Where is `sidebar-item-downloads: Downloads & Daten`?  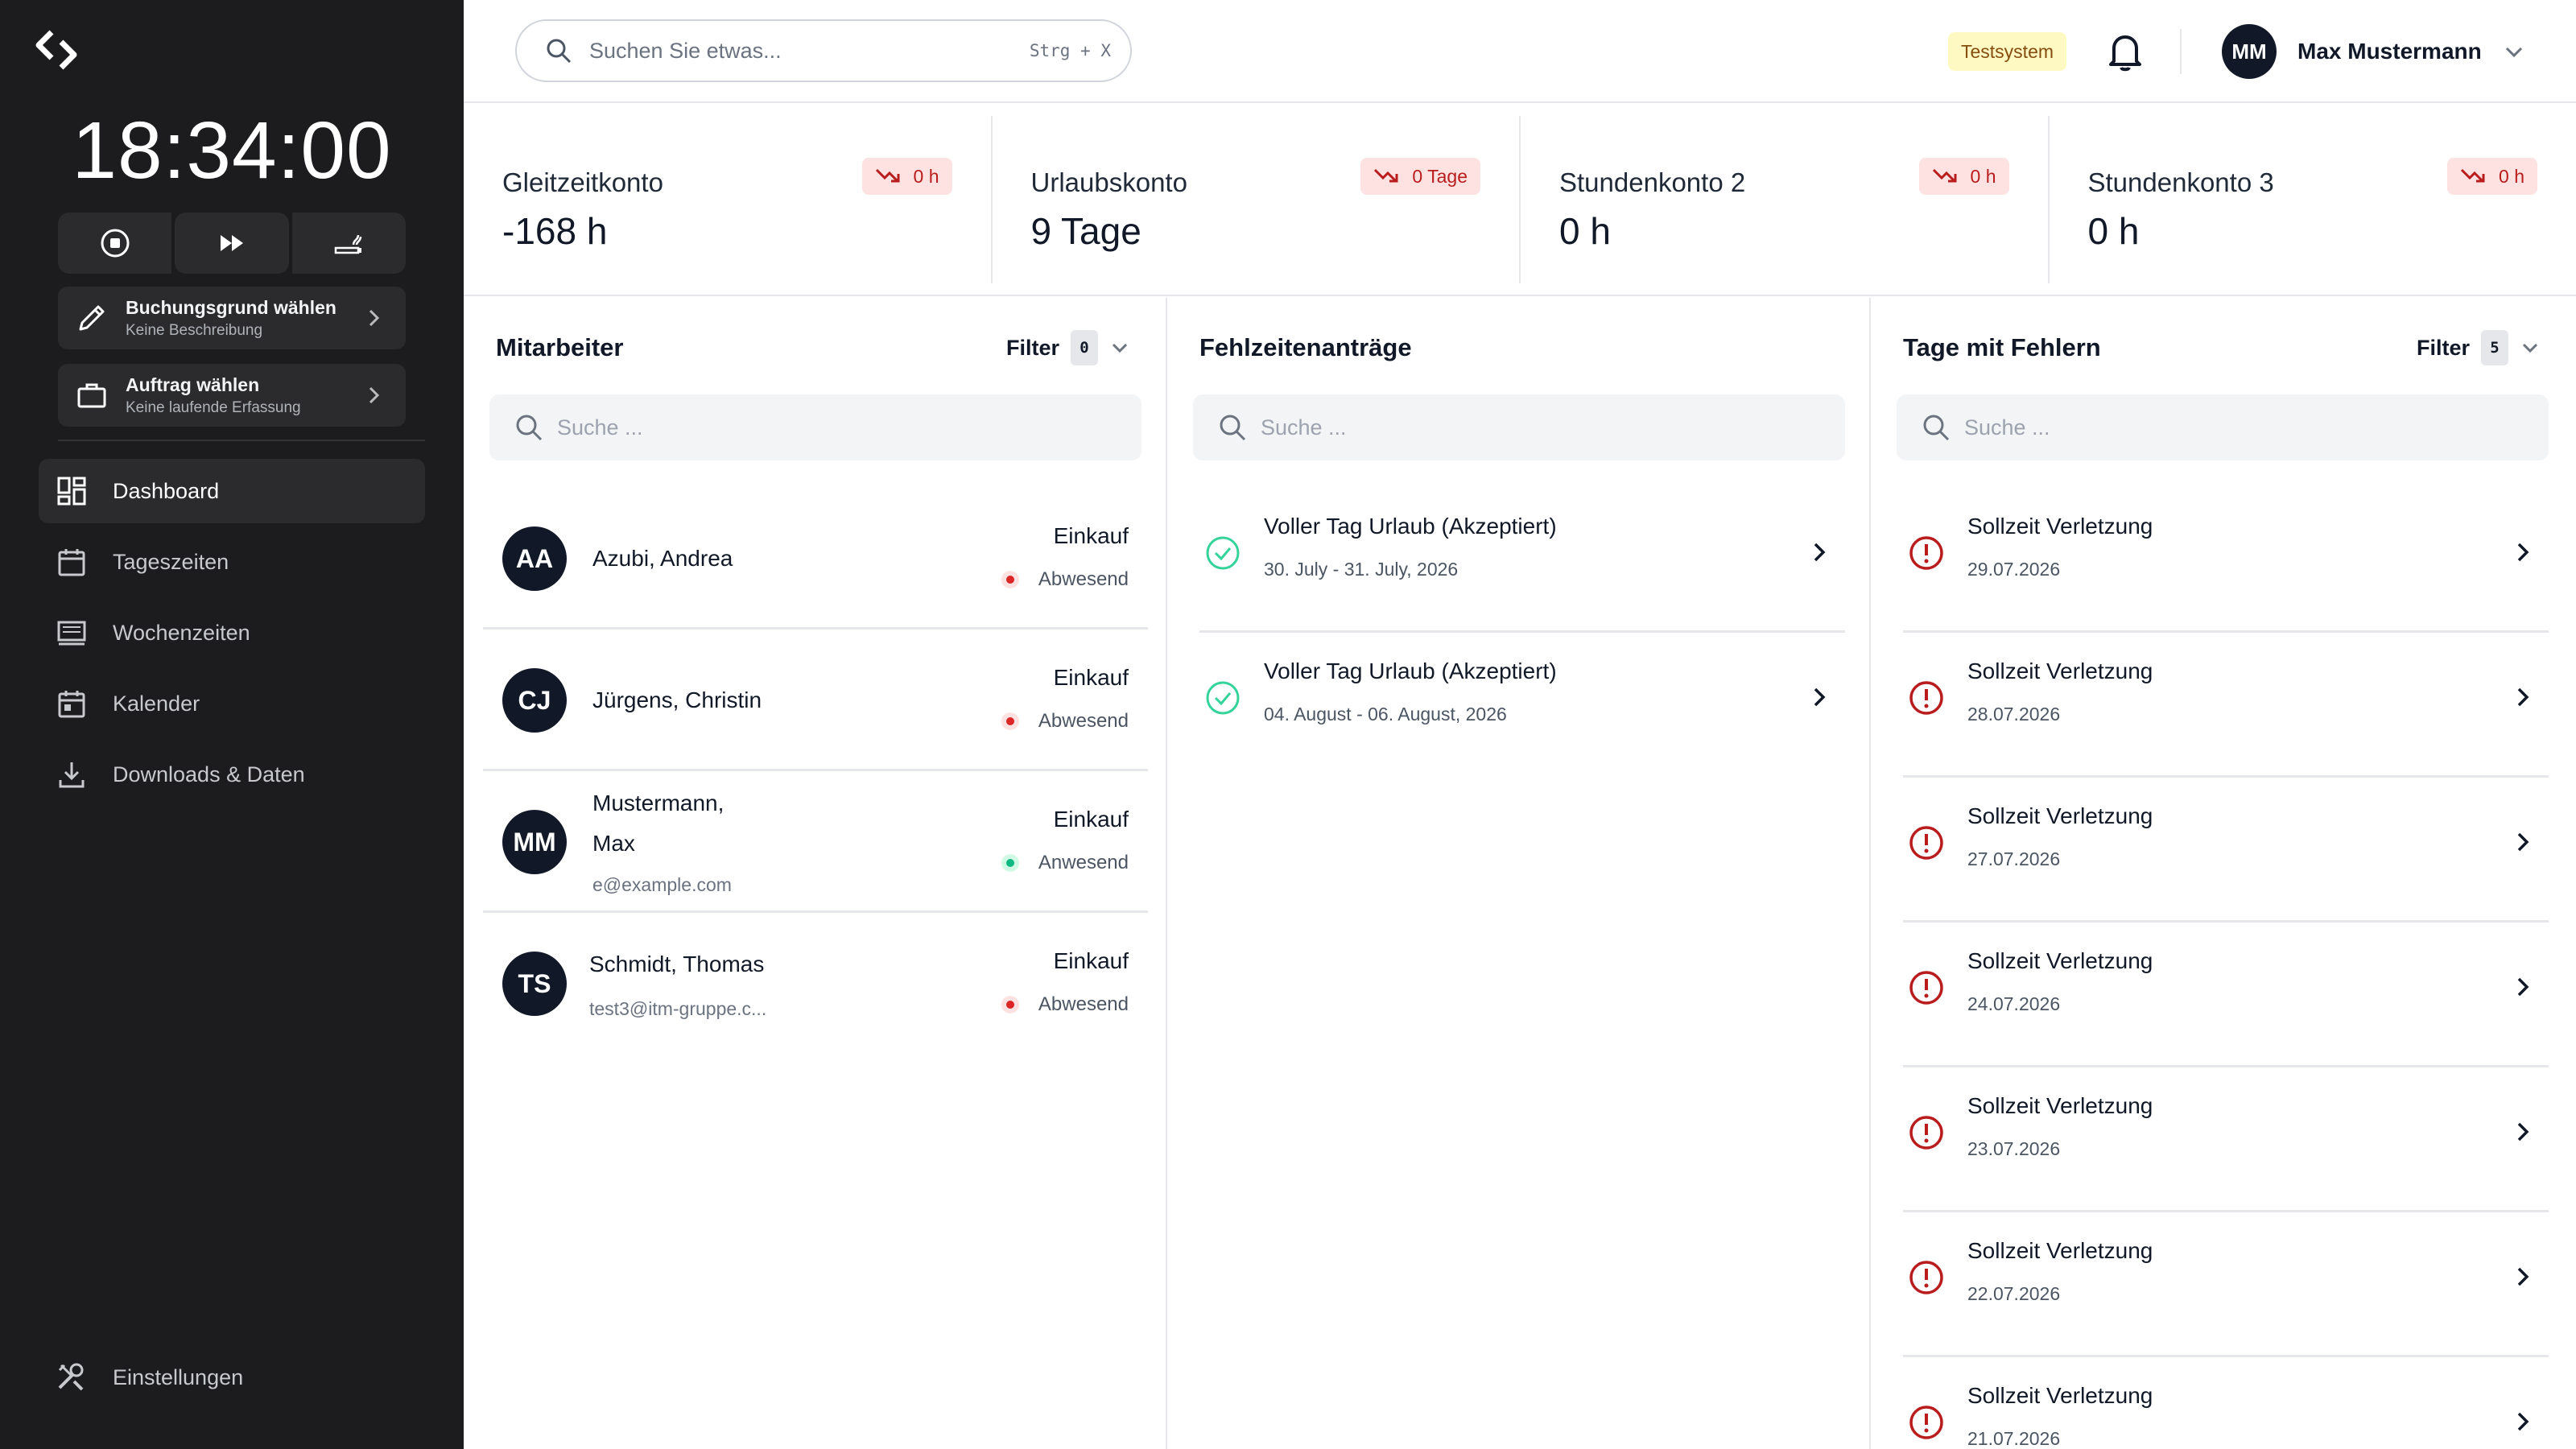 sidebar-item-downloads: Downloads & Daten is located at coordinates (232, 774).